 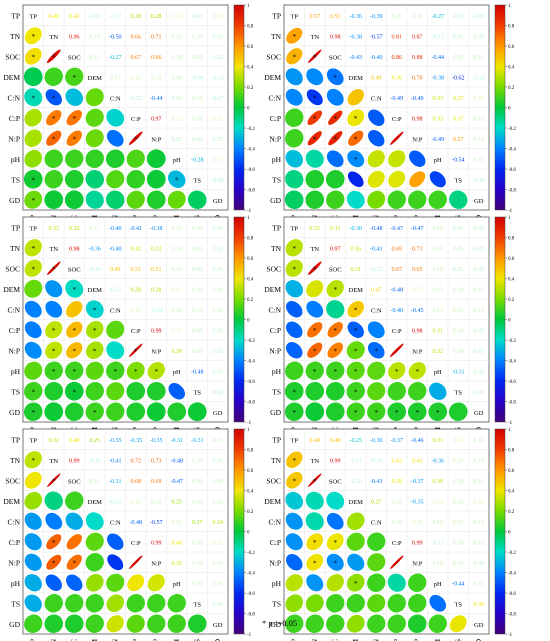 What do you see at coordinates (334, 640) in the screenshot?
I see `column-label: SOC` at bounding box center [334, 640].